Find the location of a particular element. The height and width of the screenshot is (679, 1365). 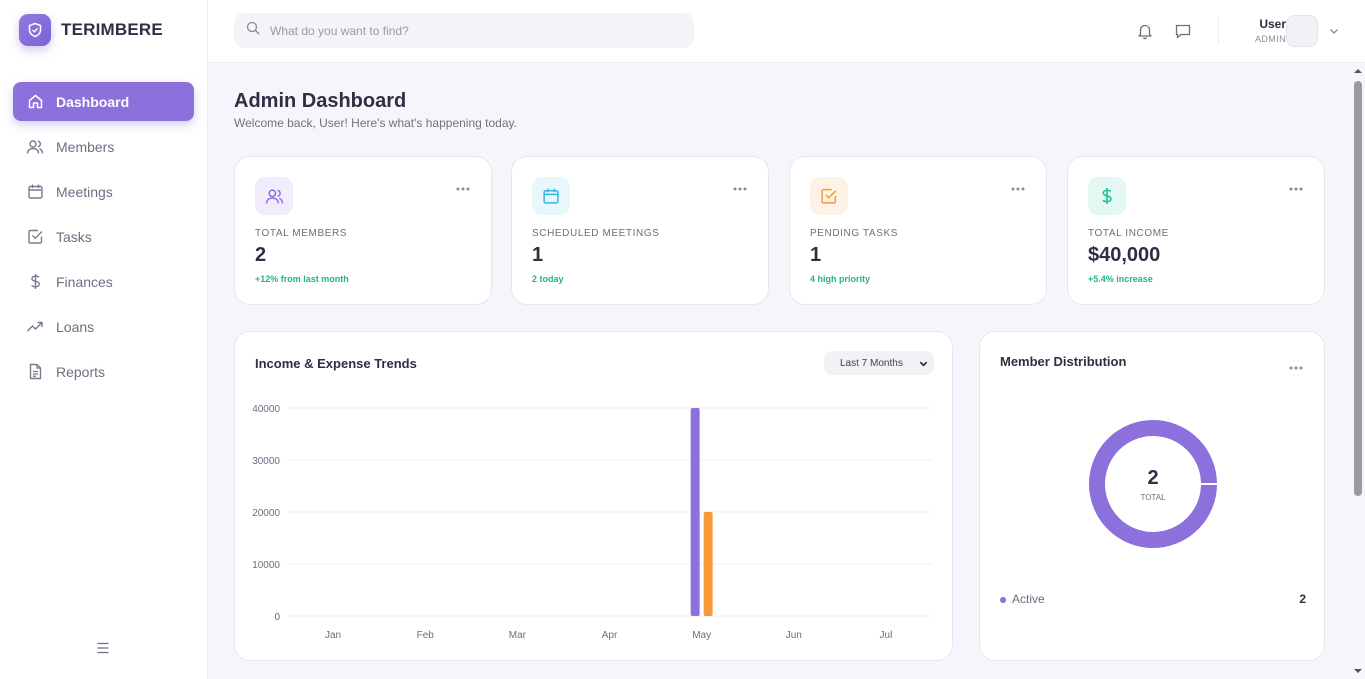

topbar: User ADMIN is located at coordinates (786, 31).